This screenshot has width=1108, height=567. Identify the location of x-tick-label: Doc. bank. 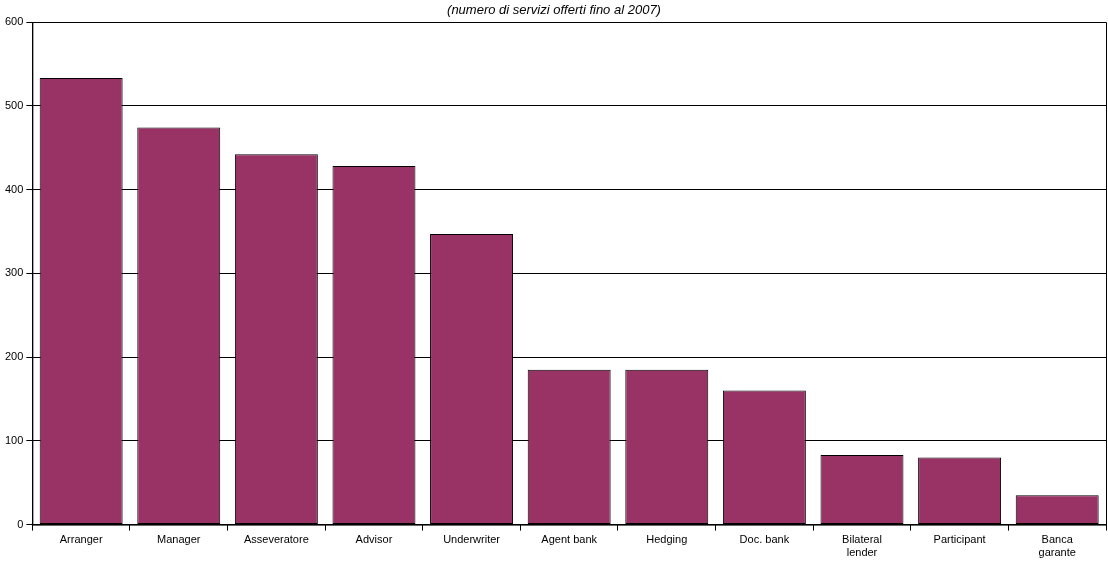
(764, 539).